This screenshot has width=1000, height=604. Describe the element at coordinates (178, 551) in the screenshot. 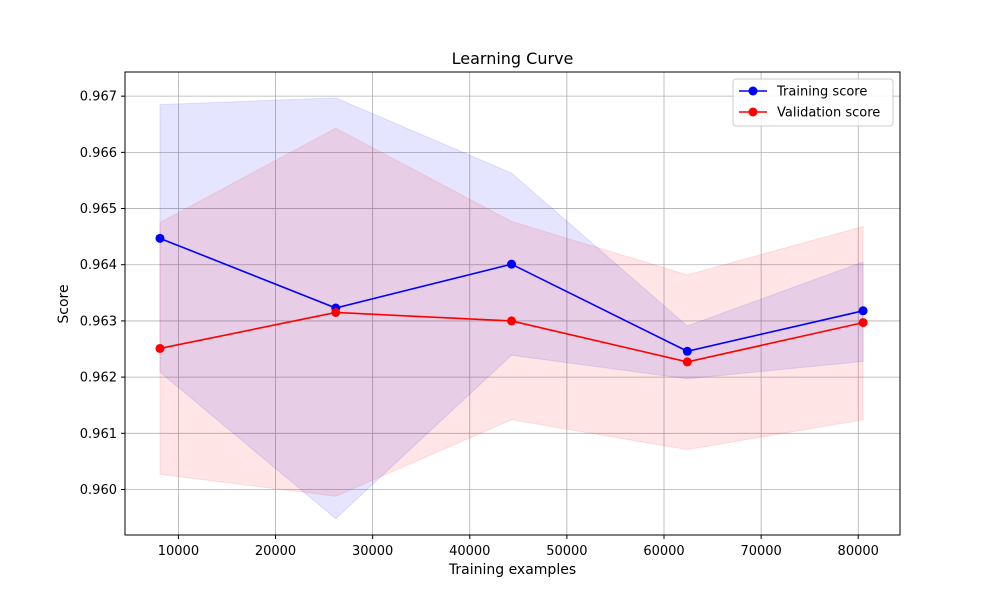

I see `x-tick-label: 10000` at that location.